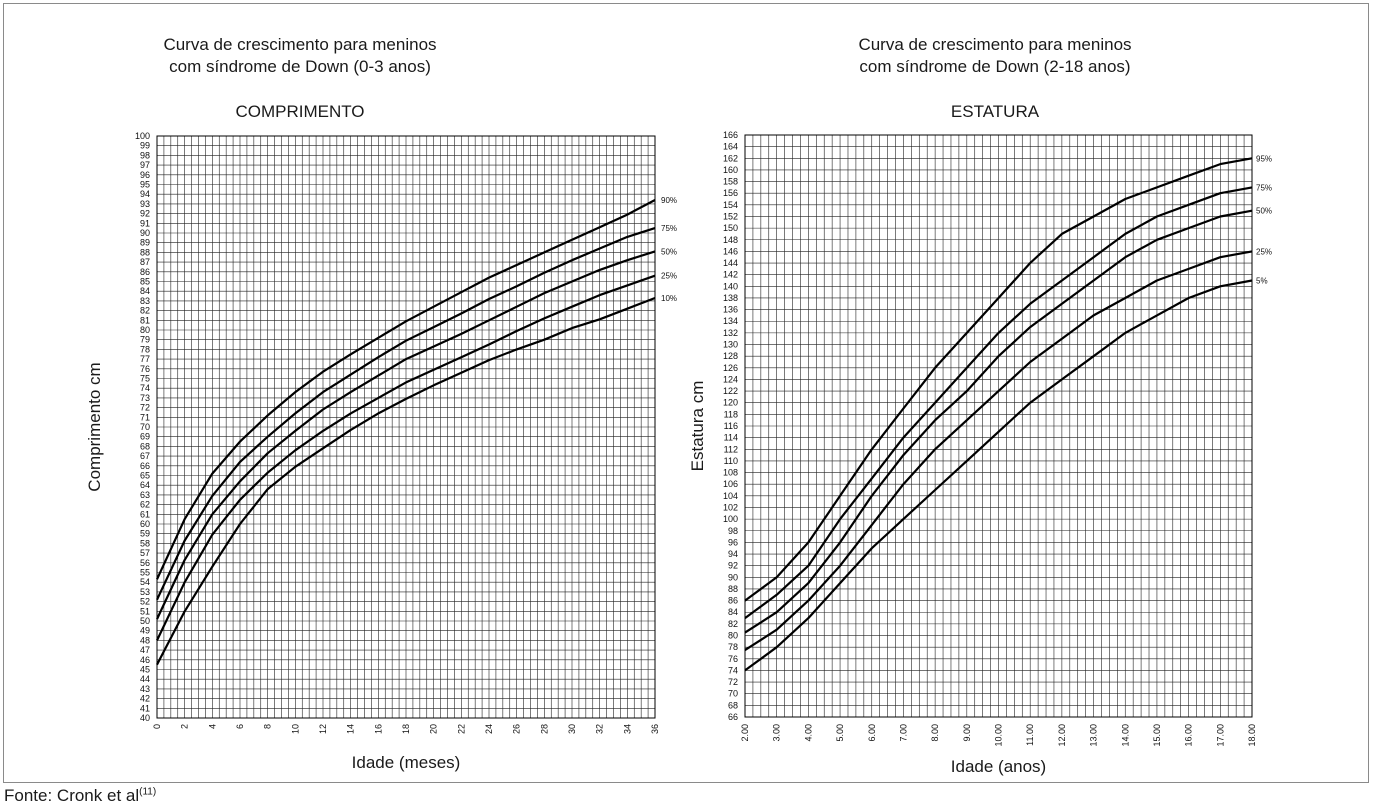  Describe the element at coordinates (730, 135) in the screenshot. I see `y-tick-label: 166` at that location.